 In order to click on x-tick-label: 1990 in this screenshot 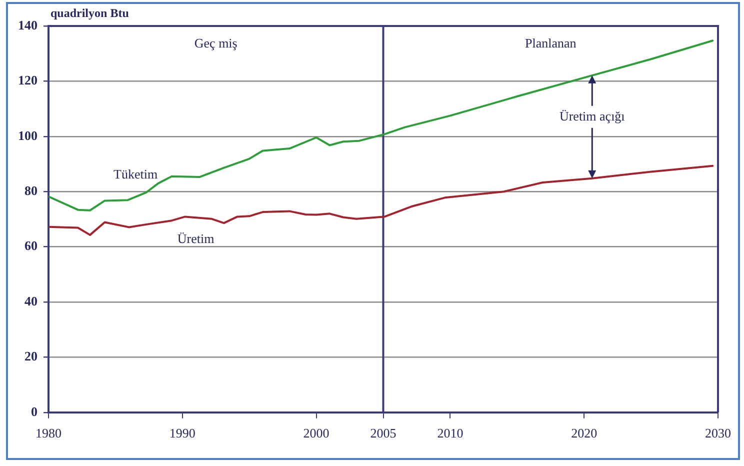, I will do `click(182, 433)`.